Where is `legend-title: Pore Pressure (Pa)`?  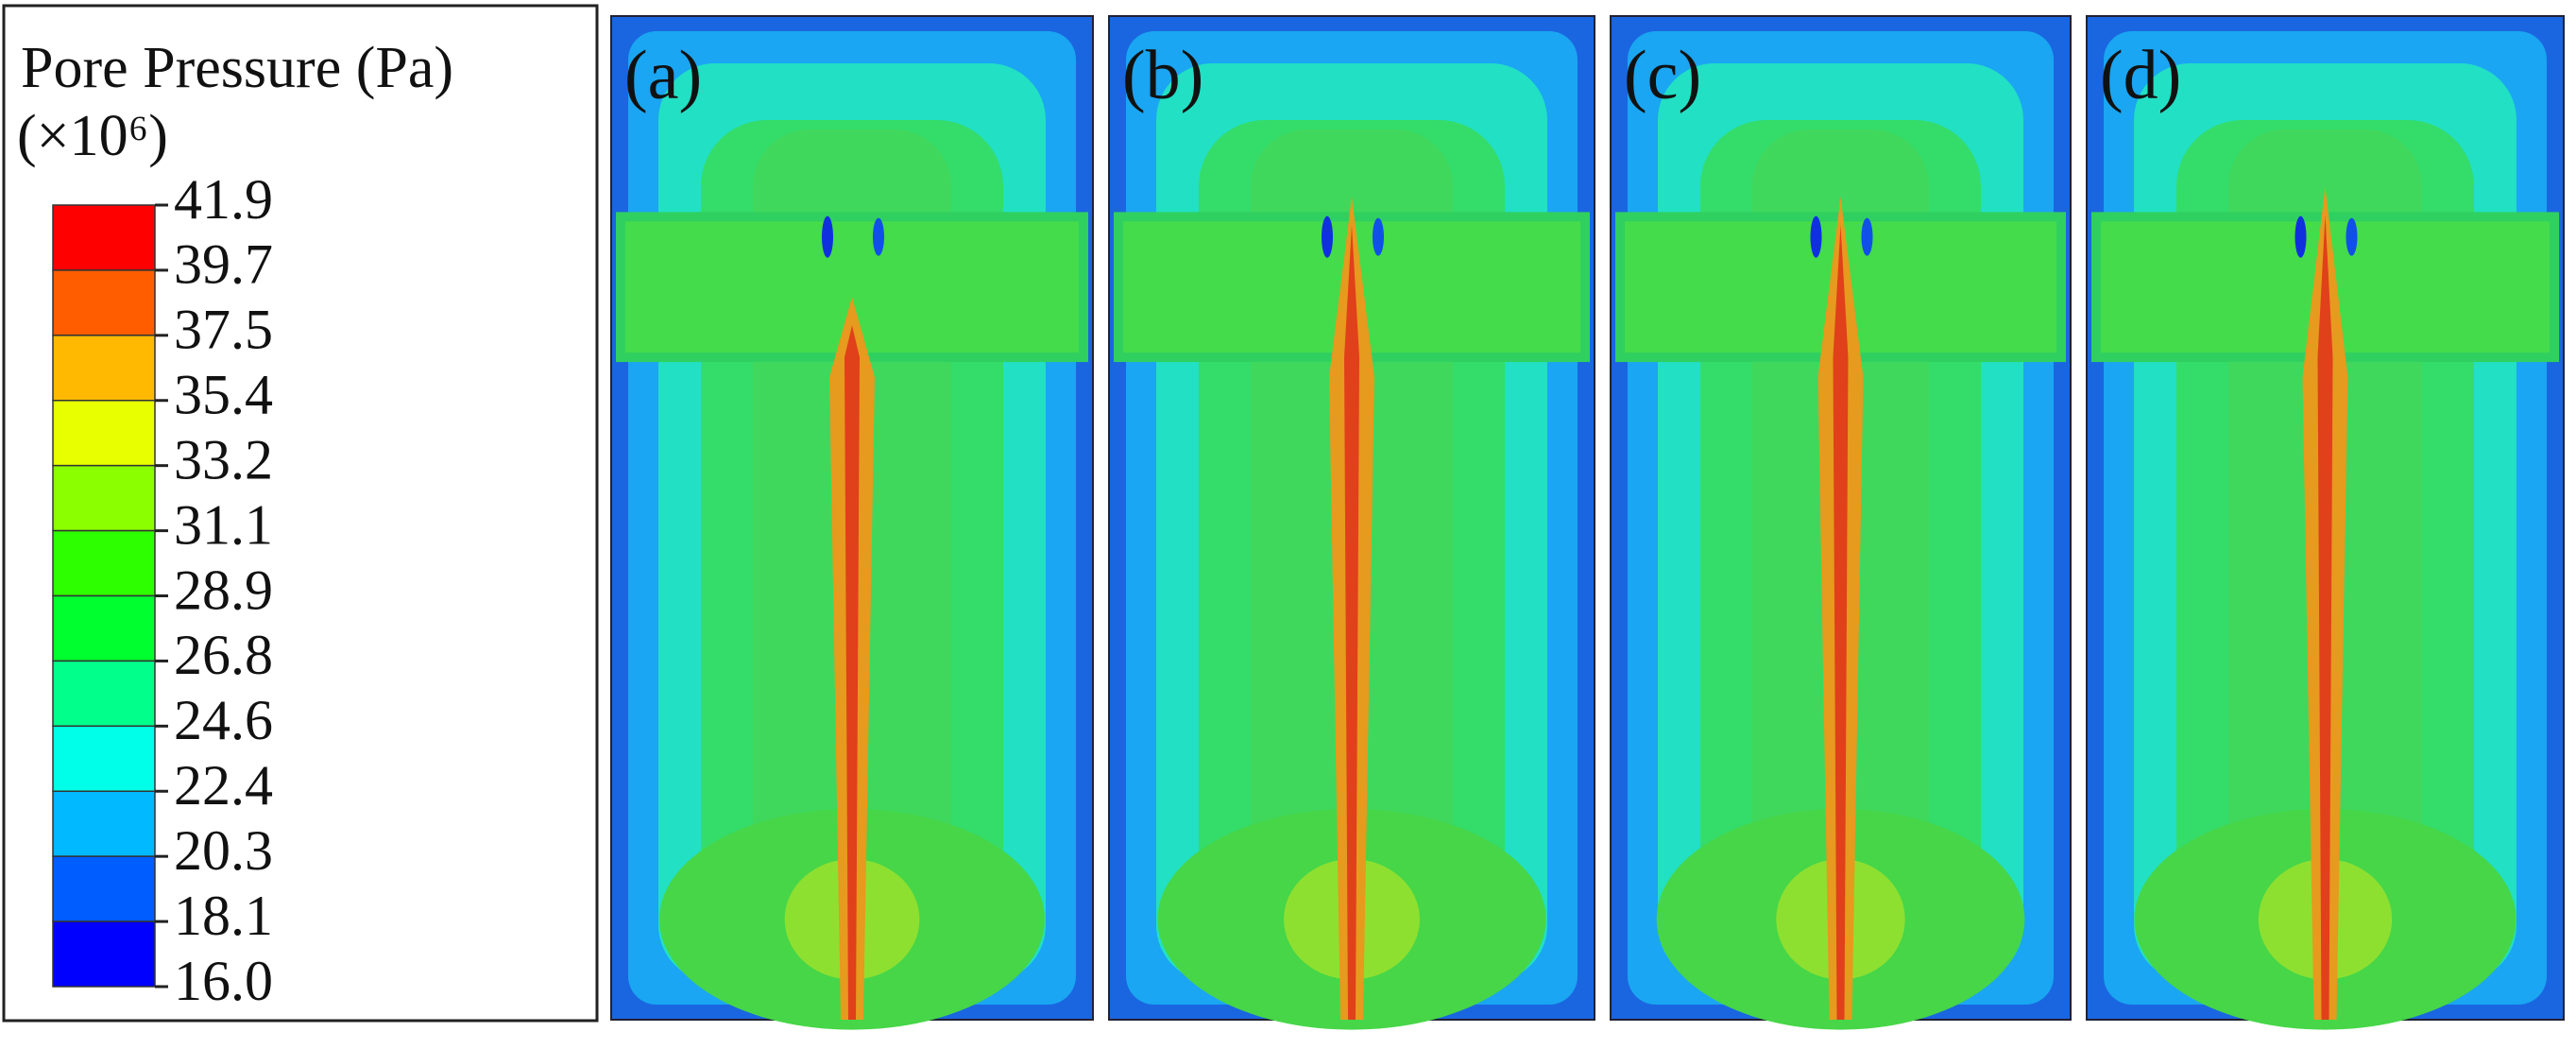 legend-title: Pore Pressure (Pa) is located at coordinates (237, 68).